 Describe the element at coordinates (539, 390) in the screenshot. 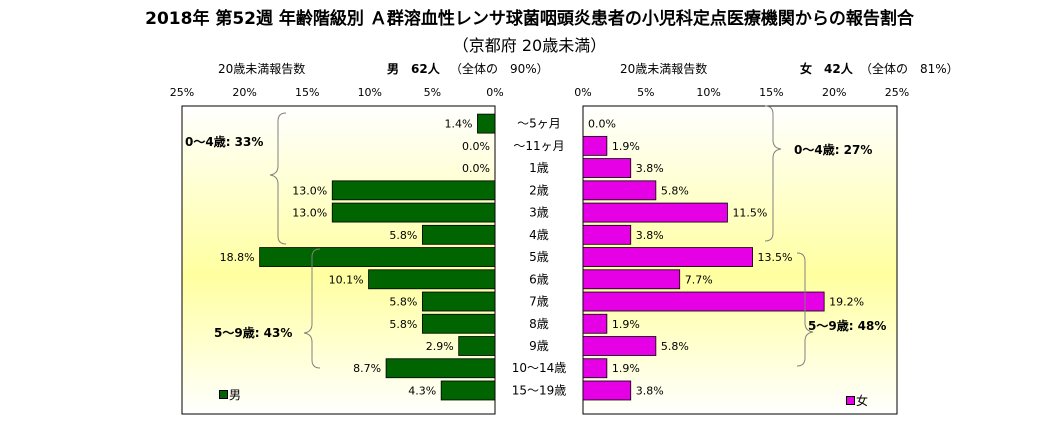

I see `age-category-label: 15～19歳` at that location.